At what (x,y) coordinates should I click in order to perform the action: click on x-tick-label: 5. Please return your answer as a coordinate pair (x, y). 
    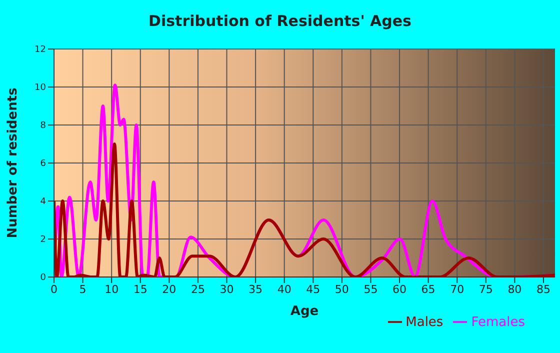
    Looking at the image, I should click on (82, 289).